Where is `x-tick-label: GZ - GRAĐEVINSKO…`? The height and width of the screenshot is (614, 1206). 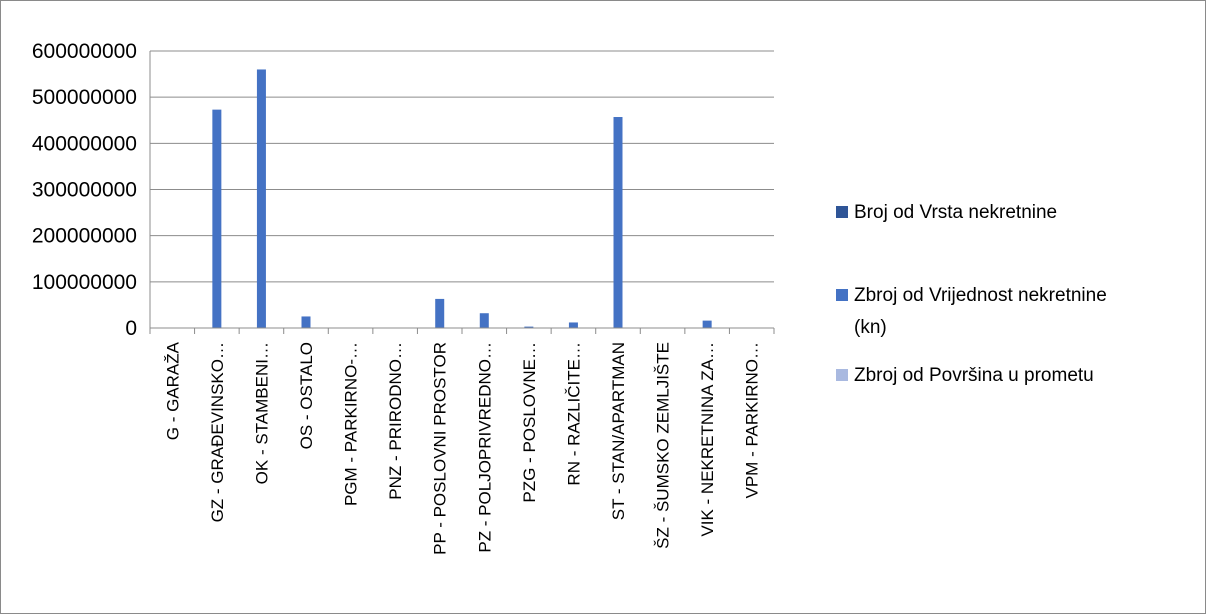
x-tick-label: GZ - GRAĐEVINSKO… is located at coordinates (217, 432).